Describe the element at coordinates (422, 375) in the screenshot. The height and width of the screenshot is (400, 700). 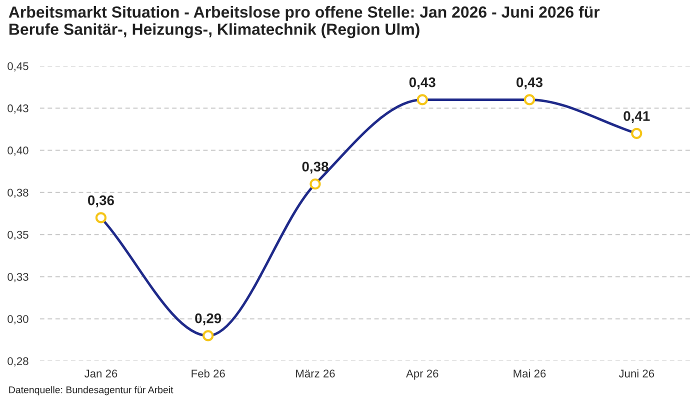
I see `x-tick-label: Apr 26` at that location.